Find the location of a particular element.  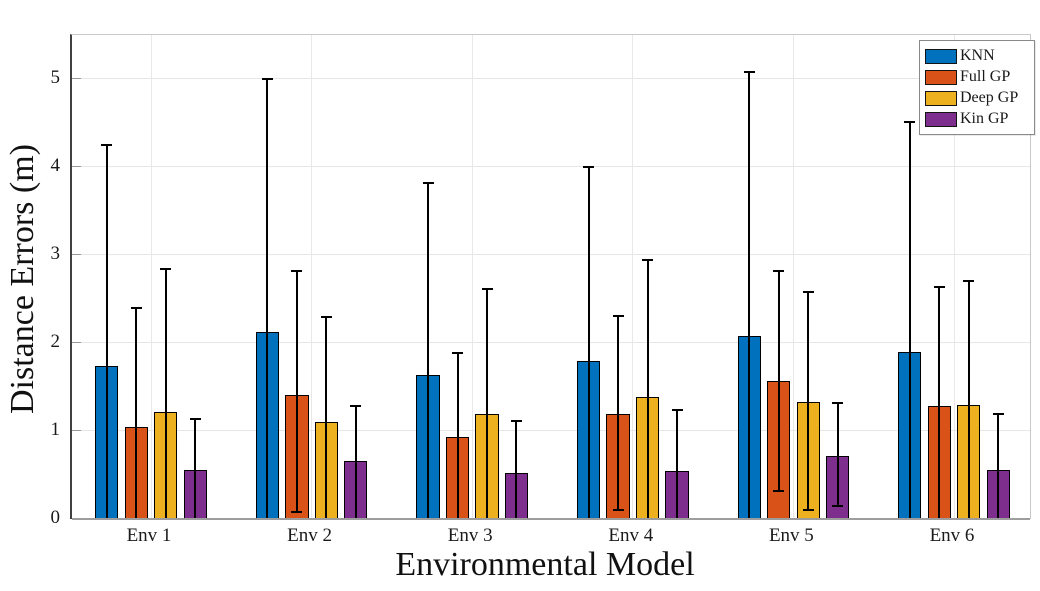

legend-item: Deep GP is located at coordinates (977, 98).